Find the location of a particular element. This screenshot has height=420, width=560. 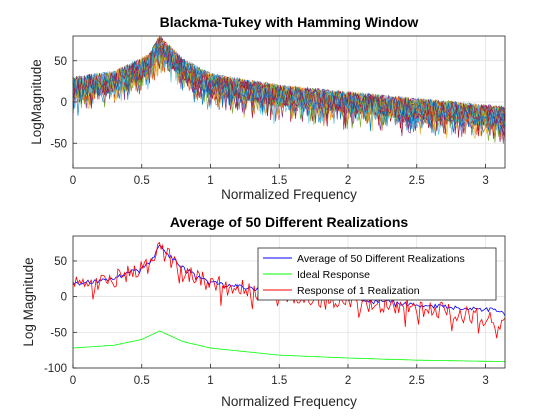

legend-box is located at coordinates (377, 274).